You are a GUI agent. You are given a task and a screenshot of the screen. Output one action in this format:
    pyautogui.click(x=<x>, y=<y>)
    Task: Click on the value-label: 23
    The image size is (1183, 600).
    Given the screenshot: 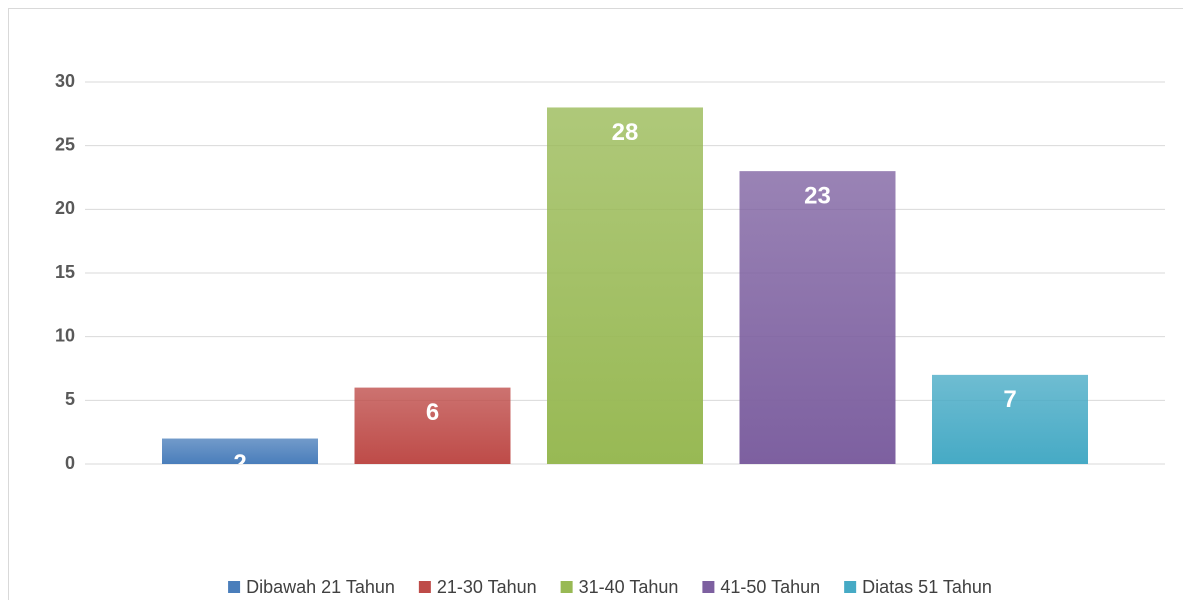 What is the action you would take?
    pyautogui.click(x=817, y=195)
    